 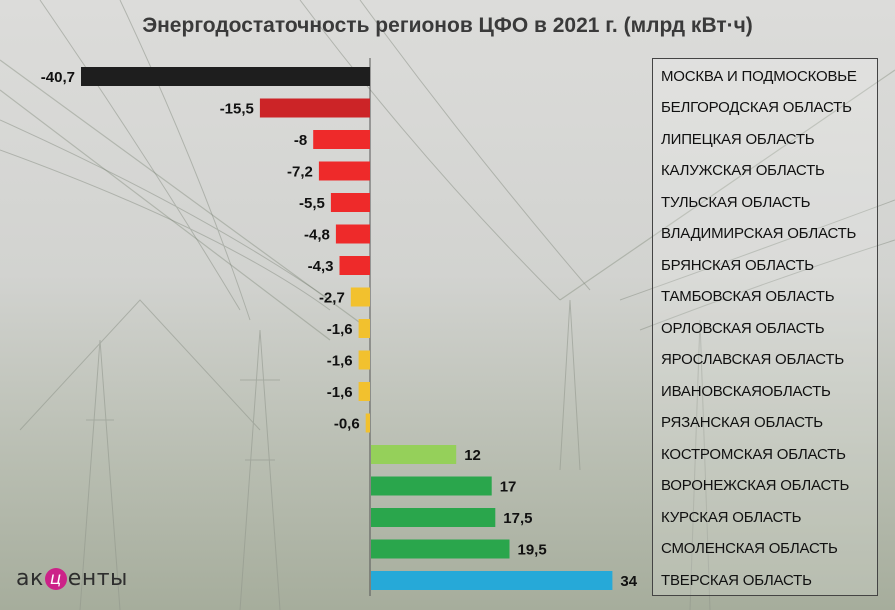 What do you see at coordinates (749, 548) in the screenshot?
I see `category-label: СМОЛЕНСКАЯ ОБЛАСТЬ` at bounding box center [749, 548].